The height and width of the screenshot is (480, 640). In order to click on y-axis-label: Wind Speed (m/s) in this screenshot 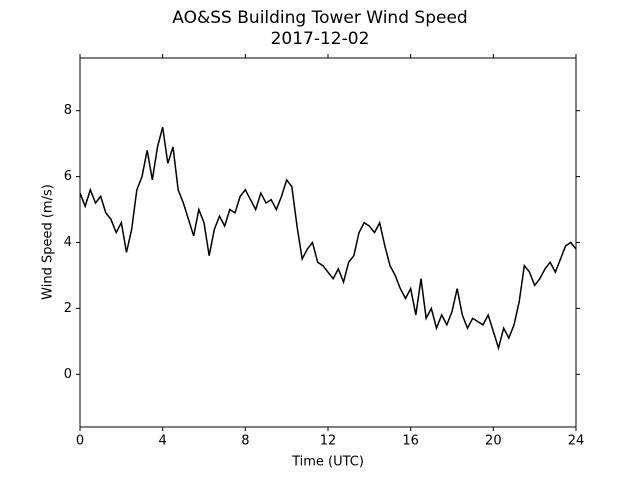, I will do `click(48, 242)`.